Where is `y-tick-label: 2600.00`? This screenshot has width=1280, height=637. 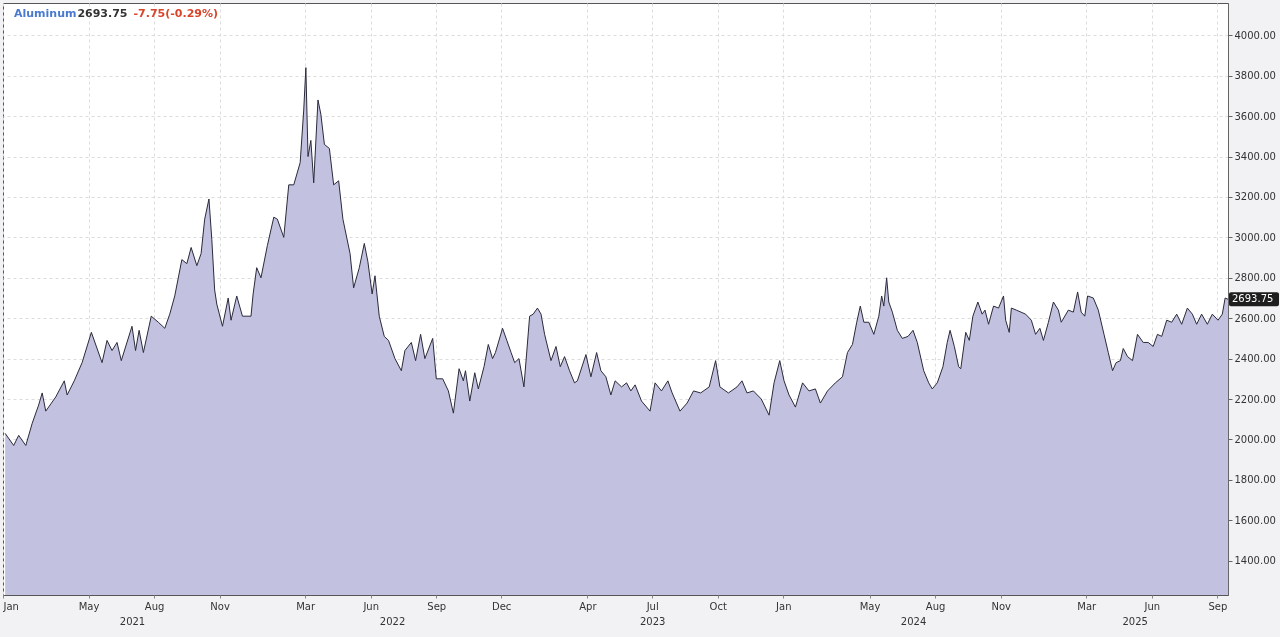 y-tick-label: 2600.00 is located at coordinates (1255, 318).